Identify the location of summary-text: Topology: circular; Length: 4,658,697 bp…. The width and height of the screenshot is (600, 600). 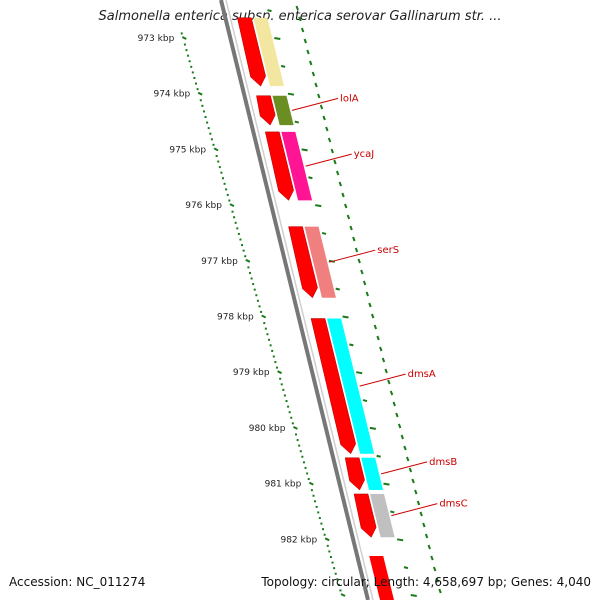
(426, 582).